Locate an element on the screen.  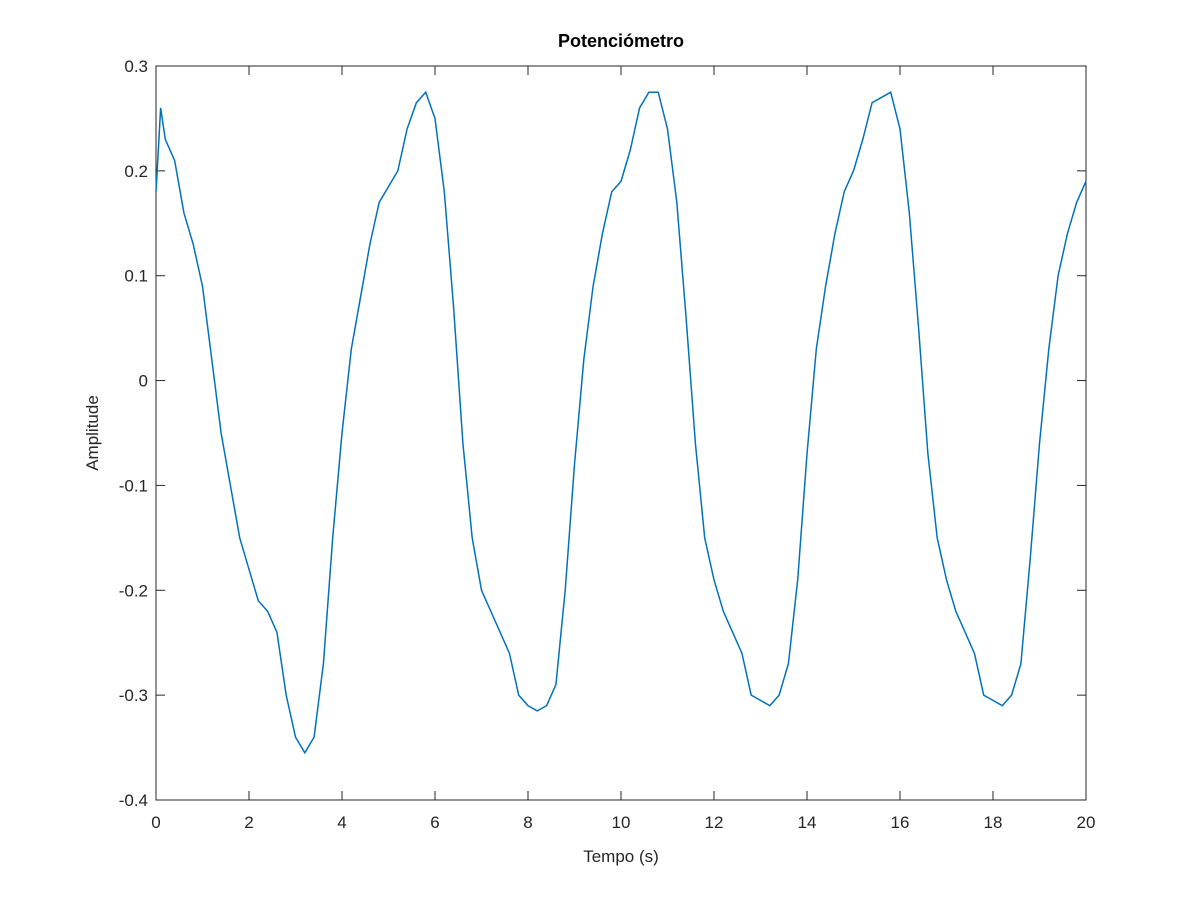
x-tick-label: 10 is located at coordinates (621, 822).